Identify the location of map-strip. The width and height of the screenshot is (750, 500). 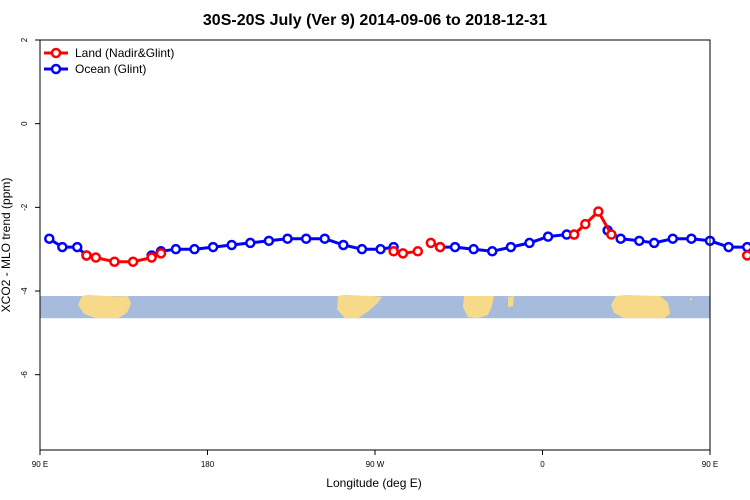
(375, 306).